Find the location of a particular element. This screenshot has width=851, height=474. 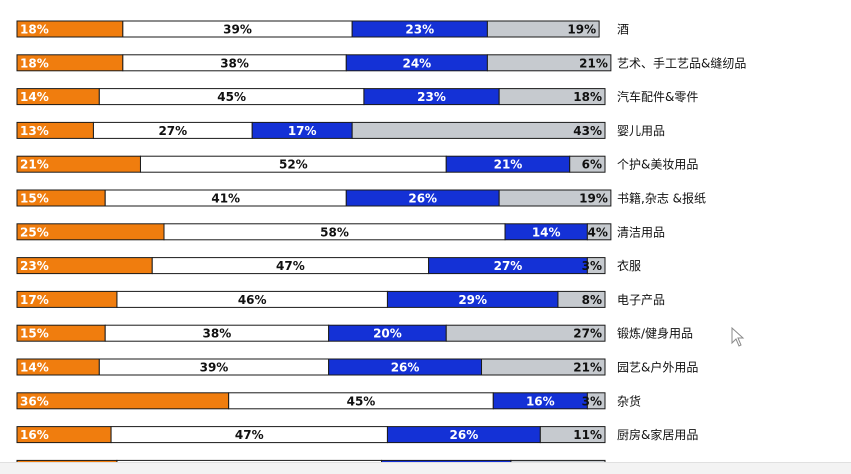

category-label: 杂货 is located at coordinates (629, 400).